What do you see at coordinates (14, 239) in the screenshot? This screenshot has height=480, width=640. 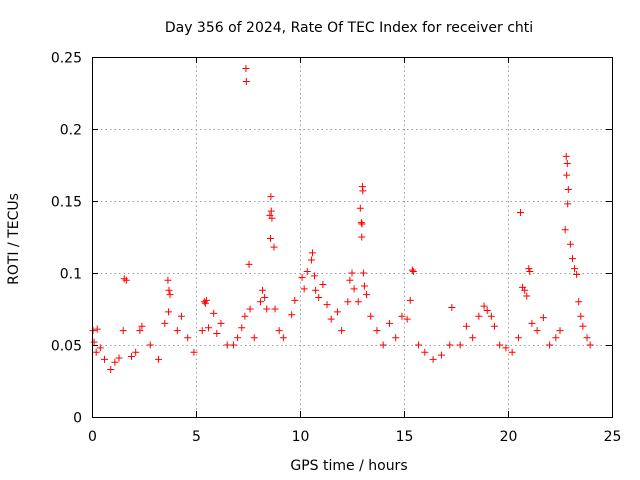 I see `y-axis-label: ROTI / TECUs` at bounding box center [14, 239].